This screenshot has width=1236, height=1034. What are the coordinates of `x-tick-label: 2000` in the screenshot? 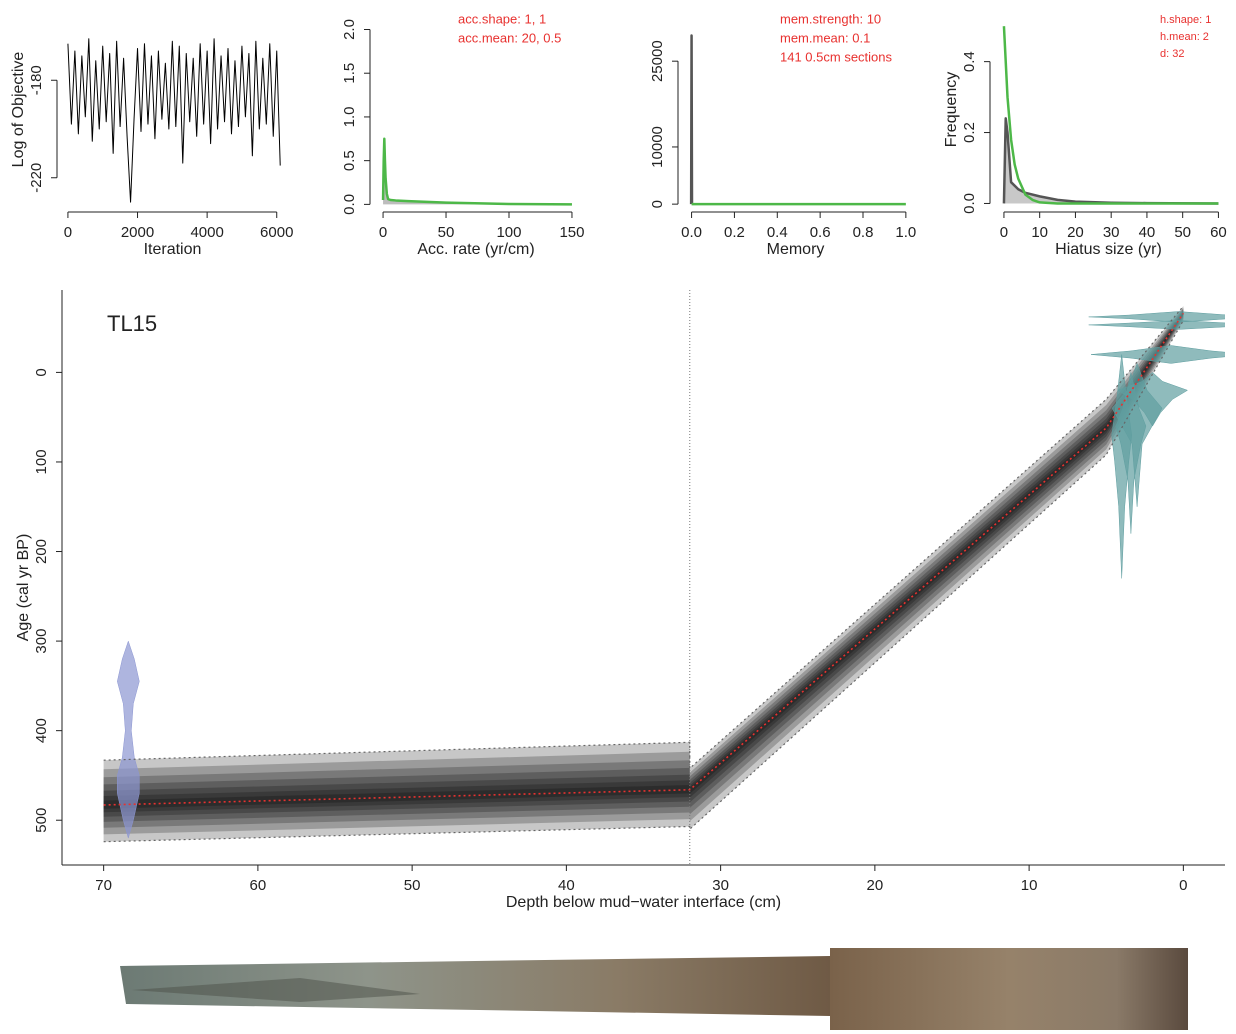 It's located at (137, 232).